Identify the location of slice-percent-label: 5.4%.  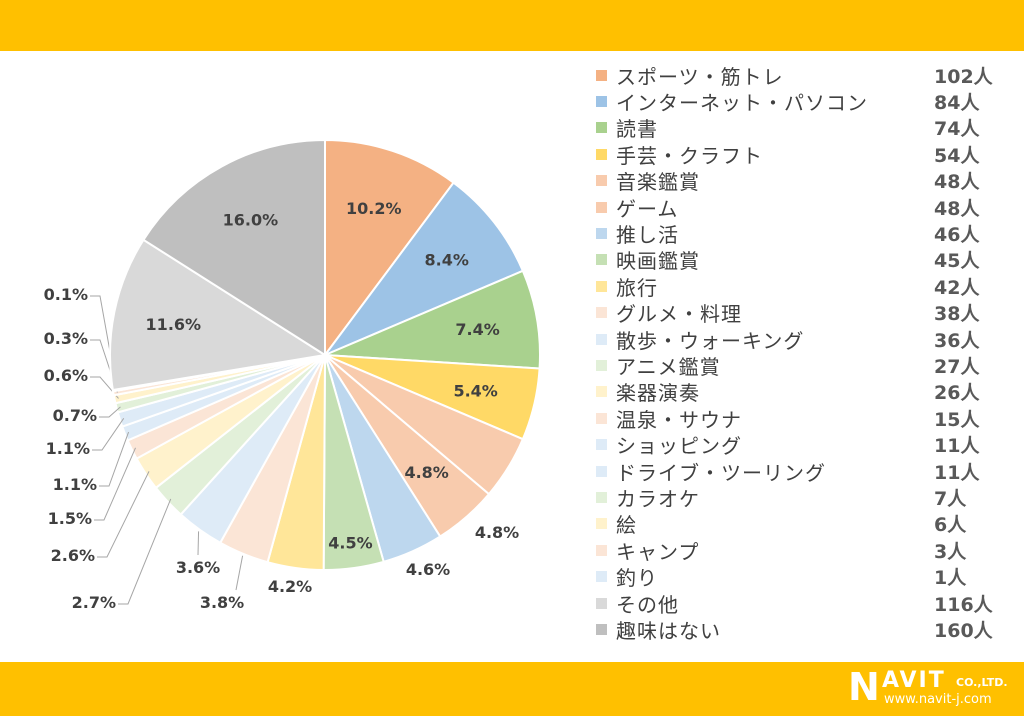
(475, 391).